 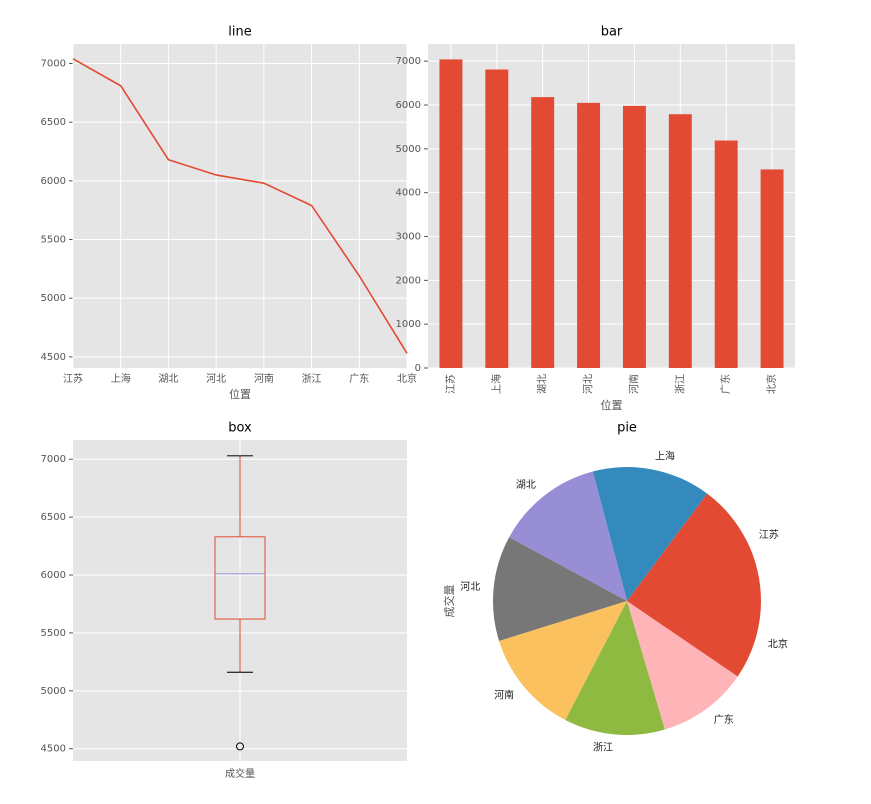 What do you see at coordinates (724, 719) in the screenshot?
I see `slice-label: 广东` at bounding box center [724, 719].